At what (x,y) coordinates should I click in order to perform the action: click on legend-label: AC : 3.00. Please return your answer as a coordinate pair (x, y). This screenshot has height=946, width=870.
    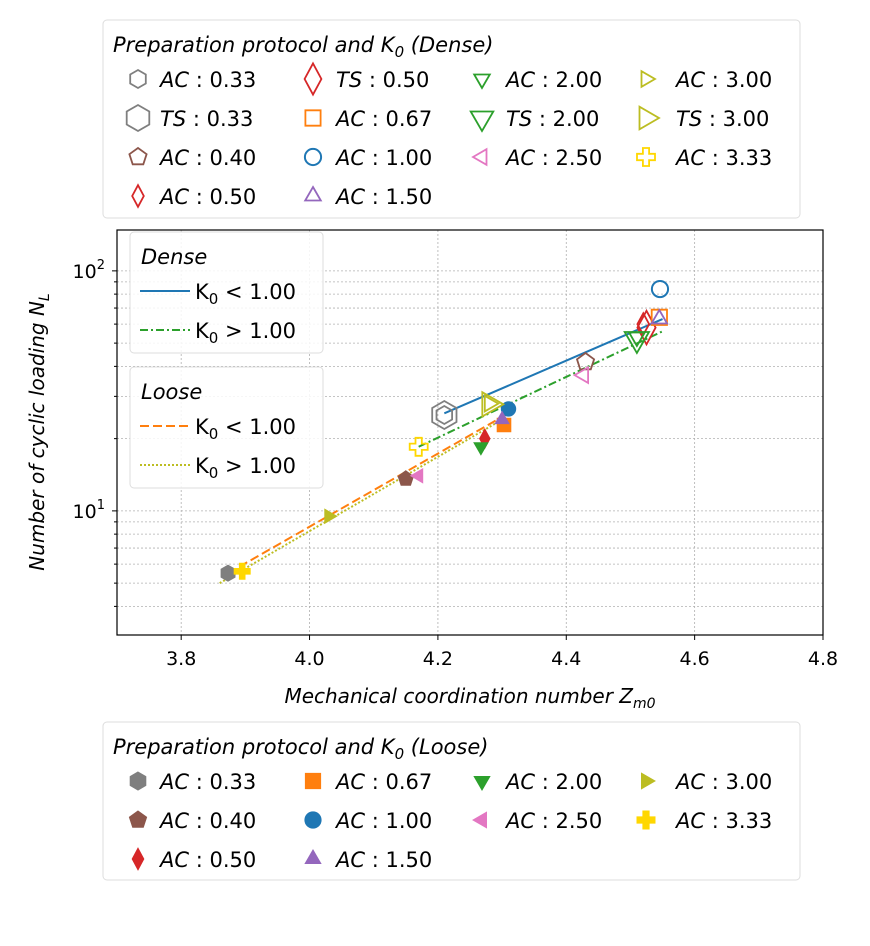
    Looking at the image, I should click on (723, 80).